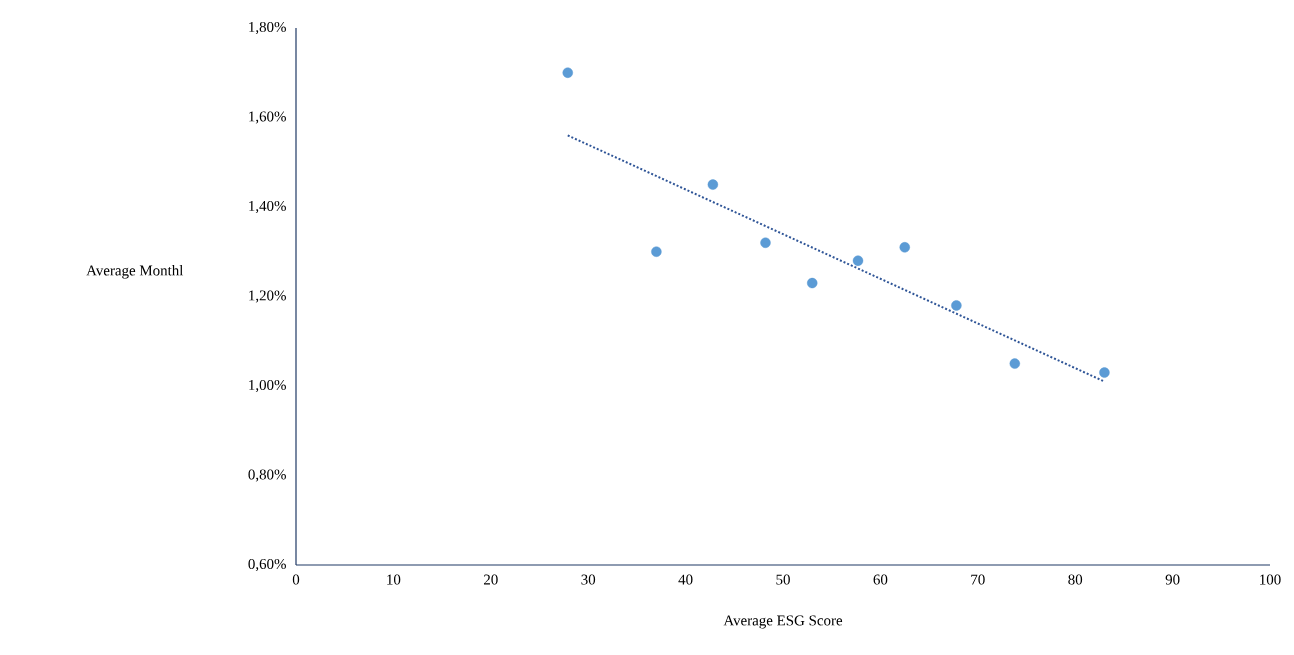  Describe the element at coordinates (588, 579) in the screenshot. I see `x-tick-label: 30` at that location.